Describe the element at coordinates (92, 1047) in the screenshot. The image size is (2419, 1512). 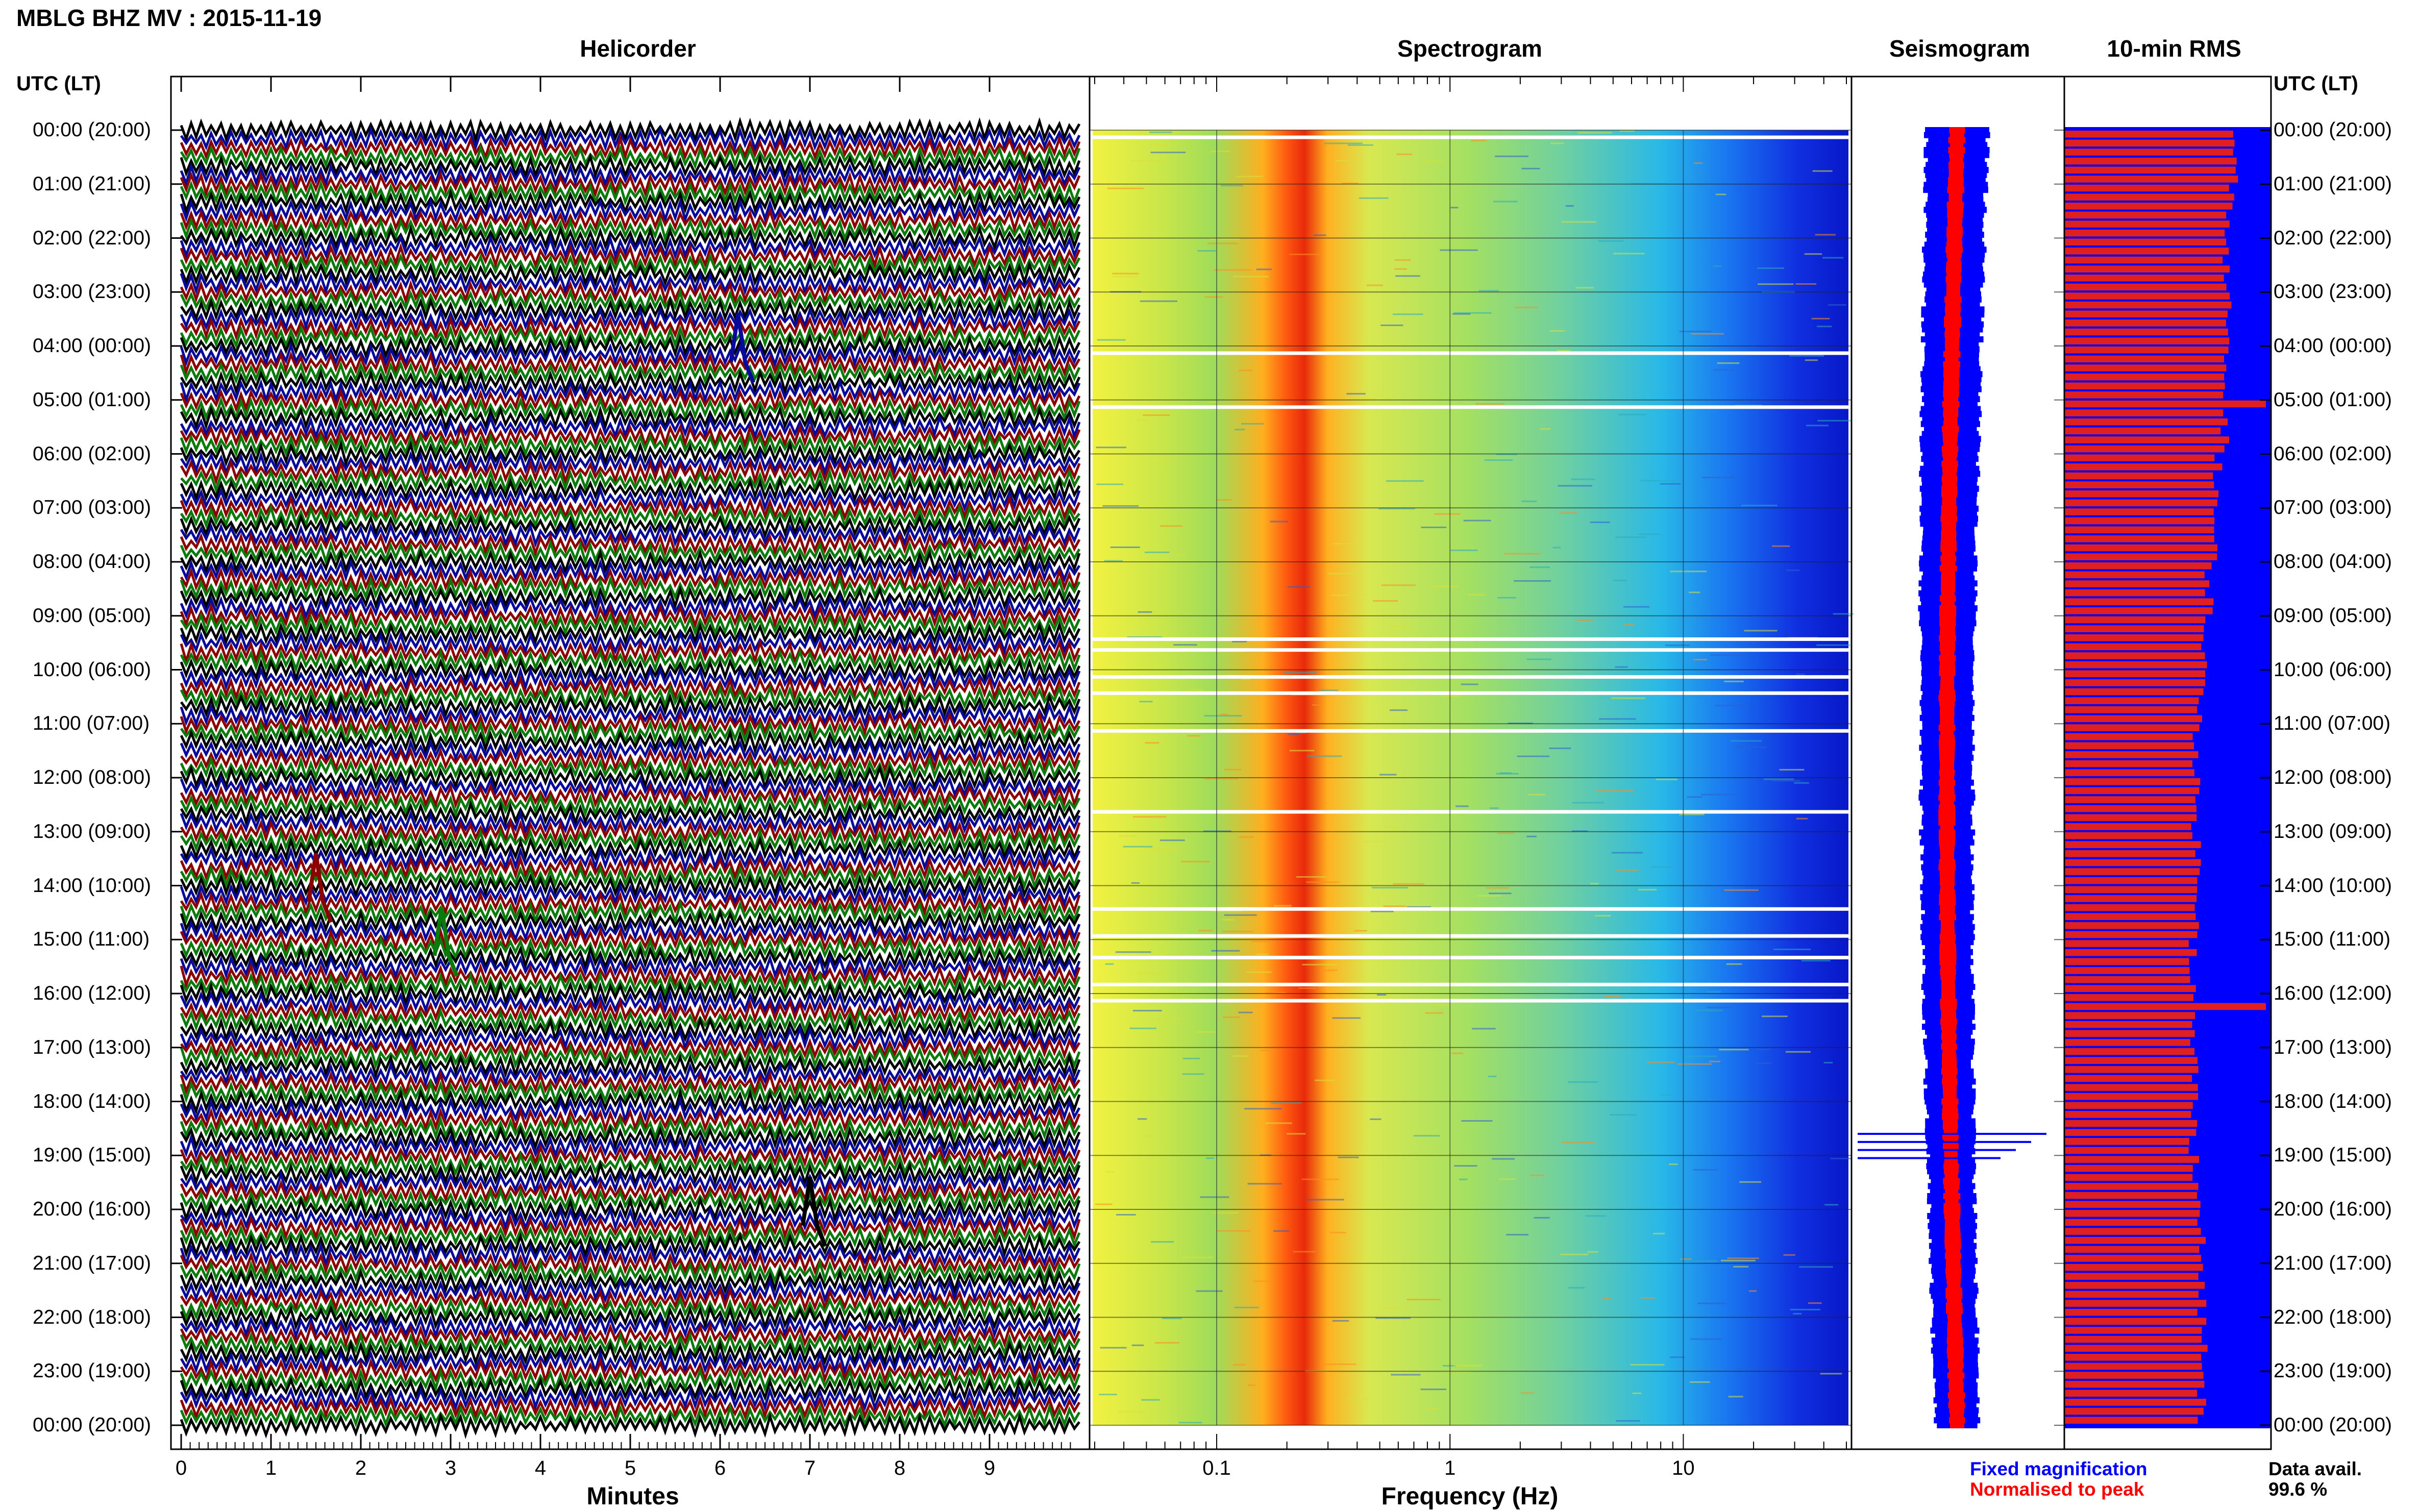
I see `hour-label-left: 17:00 (13:00)` at that location.